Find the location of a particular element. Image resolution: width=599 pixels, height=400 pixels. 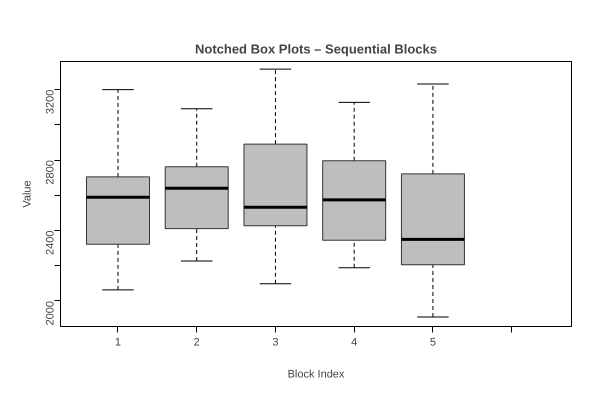

y-tick-label: 2400 is located at coordinates (50, 243).